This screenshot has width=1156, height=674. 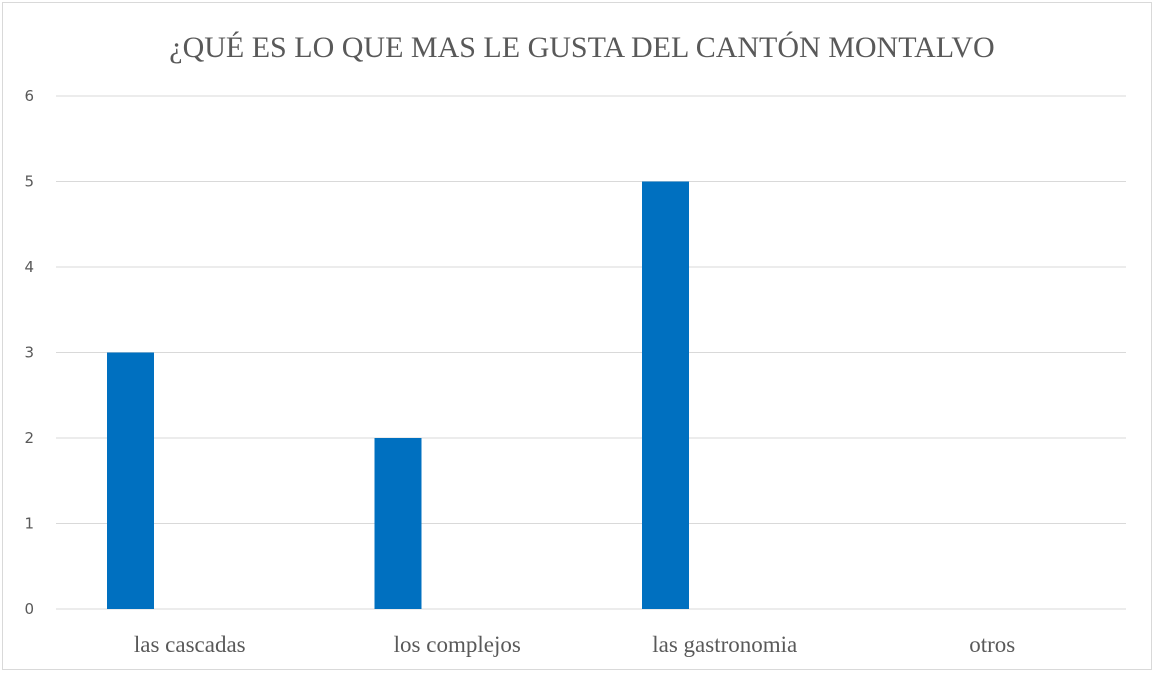 What do you see at coordinates (29, 524) in the screenshot?
I see `y-tick-label: 1` at bounding box center [29, 524].